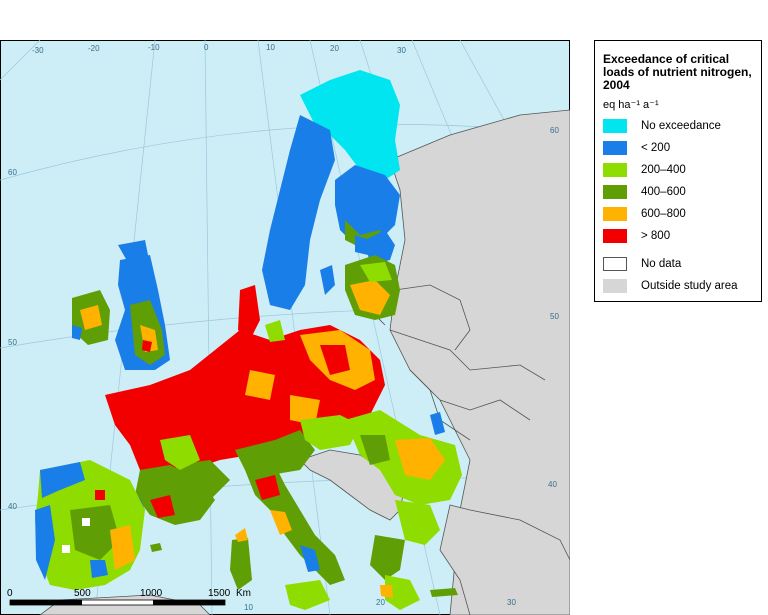  I want to click on legend-extra: No data Outside study area, so click(678, 275).